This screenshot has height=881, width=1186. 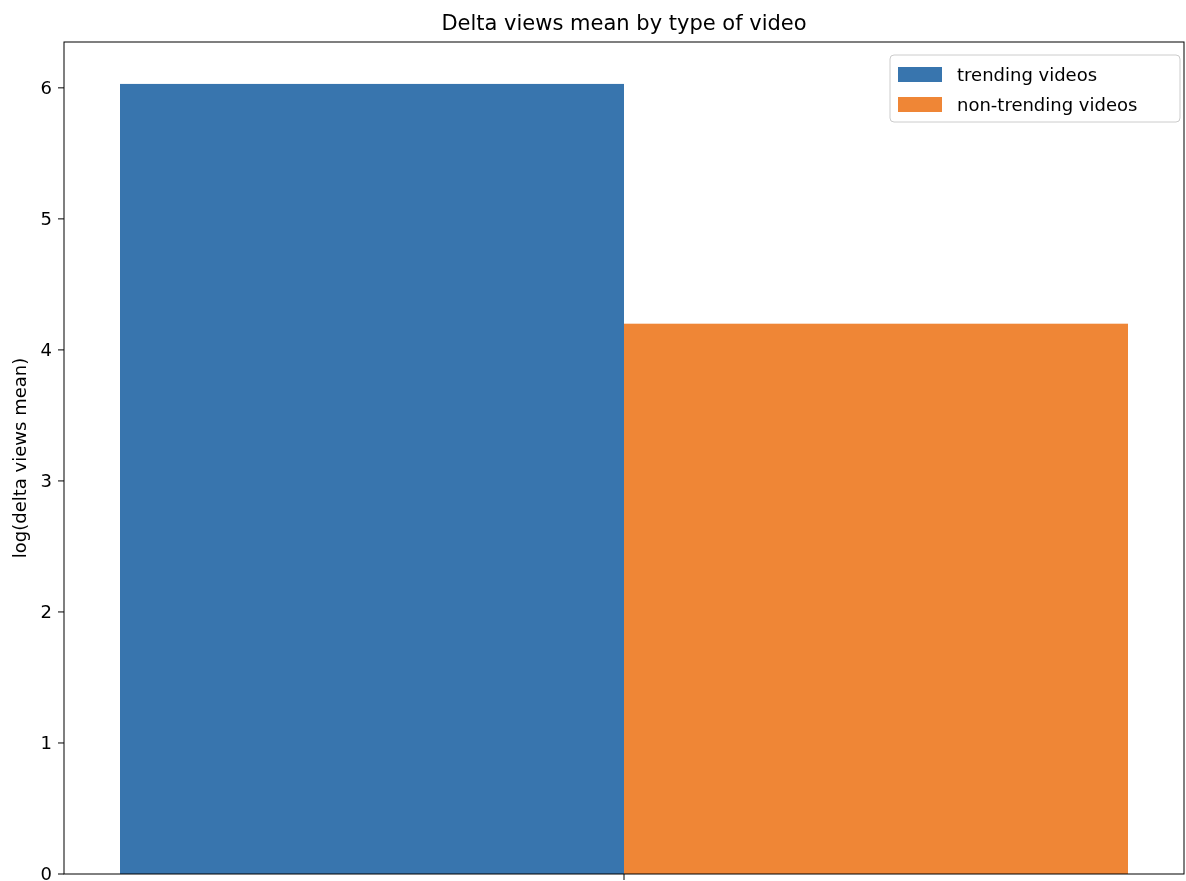 I want to click on y-tick-label: 4, so click(x=46, y=350).